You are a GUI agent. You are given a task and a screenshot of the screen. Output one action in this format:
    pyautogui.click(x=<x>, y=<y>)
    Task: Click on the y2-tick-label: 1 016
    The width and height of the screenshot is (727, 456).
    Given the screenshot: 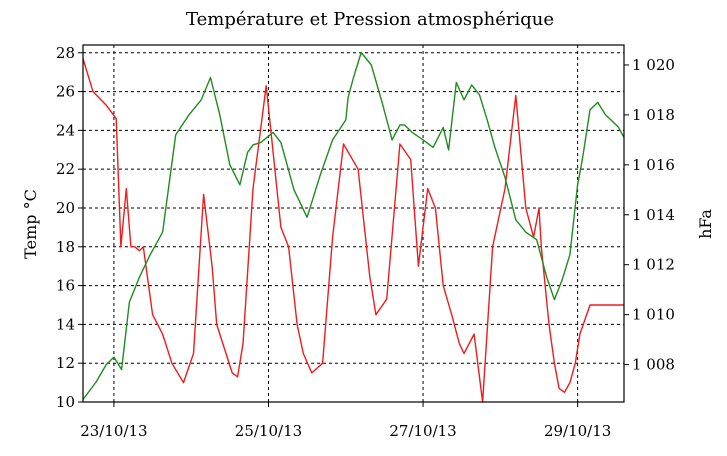 What is the action you would take?
    pyautogui.click(x=653, y=165)
    